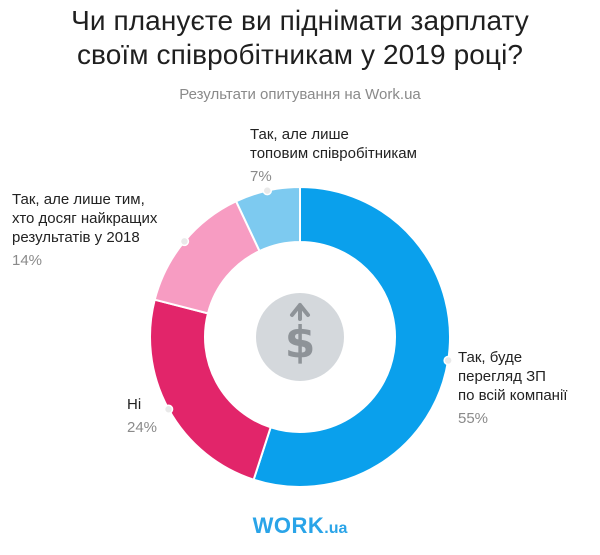 The height and width of the screenshot is (555, 600). I want to click on slice-label-3-line-3: результатів у 2018, so click(76, 237).